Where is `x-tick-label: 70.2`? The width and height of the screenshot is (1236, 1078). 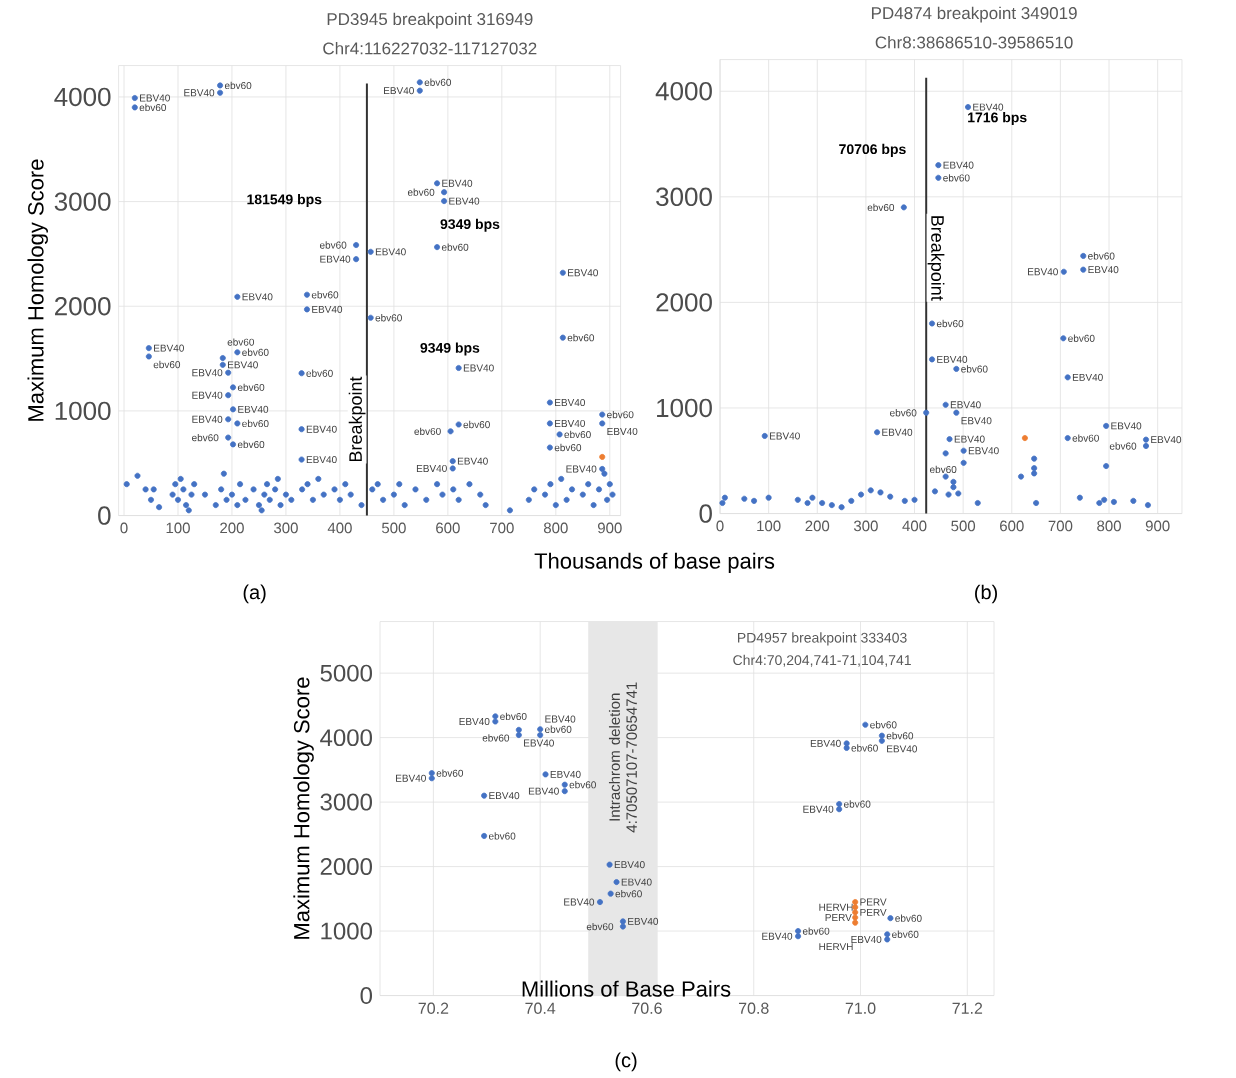 x-tick-label: 70.2 is located at coordinates (433, 1008).